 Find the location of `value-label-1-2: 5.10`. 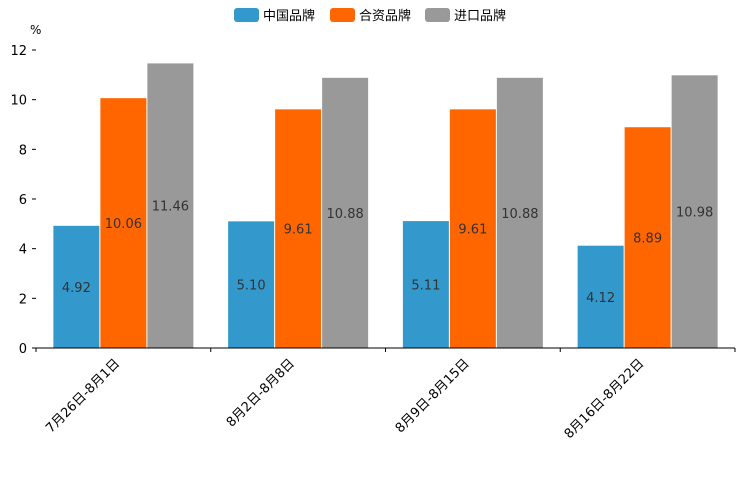

value-label-1-2: 5.10 is located at coordinates (251, 286).